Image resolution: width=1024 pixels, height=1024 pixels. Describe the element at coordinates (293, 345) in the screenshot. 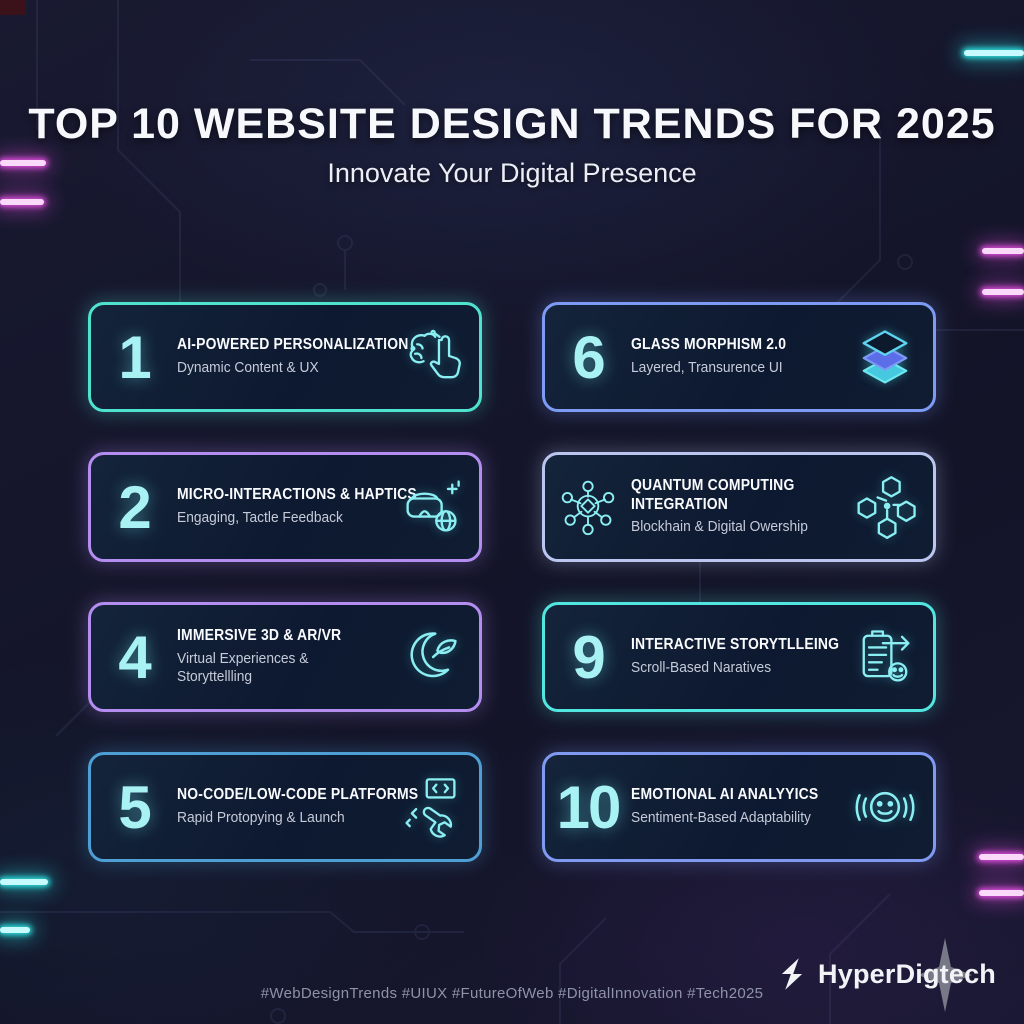

I see `trend-title: AI-POWERED PERSONALIZATION` at that location.